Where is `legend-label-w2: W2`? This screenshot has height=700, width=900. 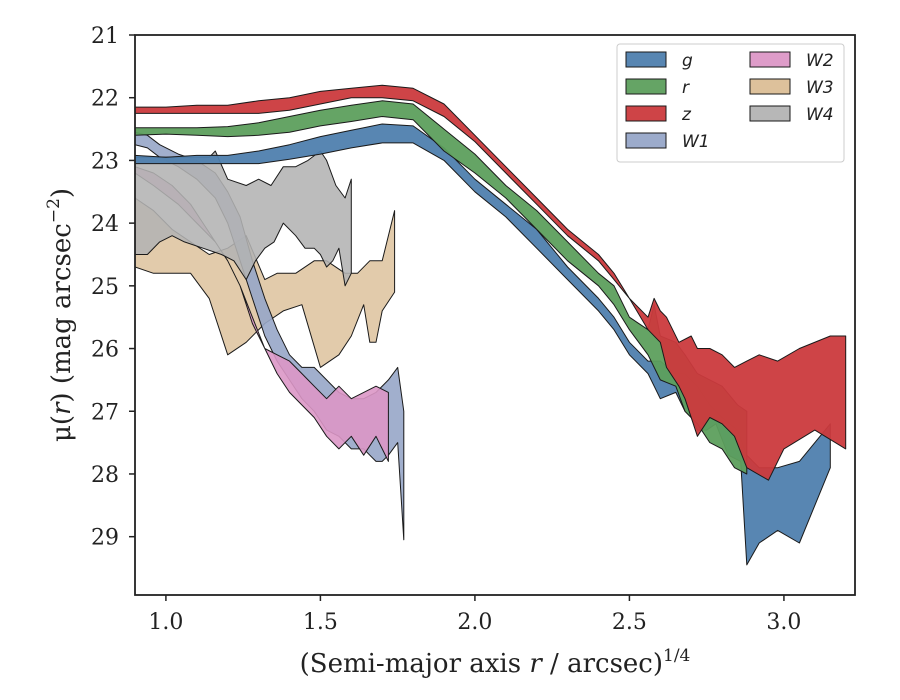
legend-label-w2: W2 is located at coordinates (820, 61).